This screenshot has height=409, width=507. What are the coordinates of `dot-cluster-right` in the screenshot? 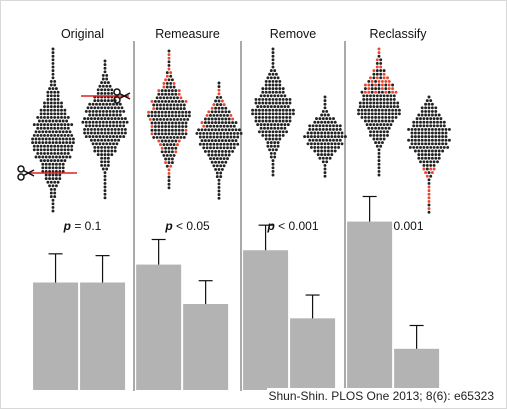 It's located at (105, 129).